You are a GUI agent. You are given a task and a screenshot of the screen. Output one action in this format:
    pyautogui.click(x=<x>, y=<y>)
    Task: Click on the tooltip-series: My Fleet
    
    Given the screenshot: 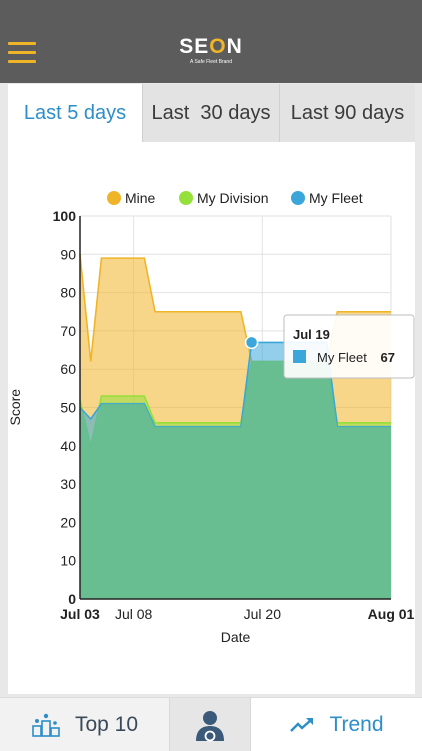 What is the action you would take?
    pyautogui.click(x=342, y=357)
    